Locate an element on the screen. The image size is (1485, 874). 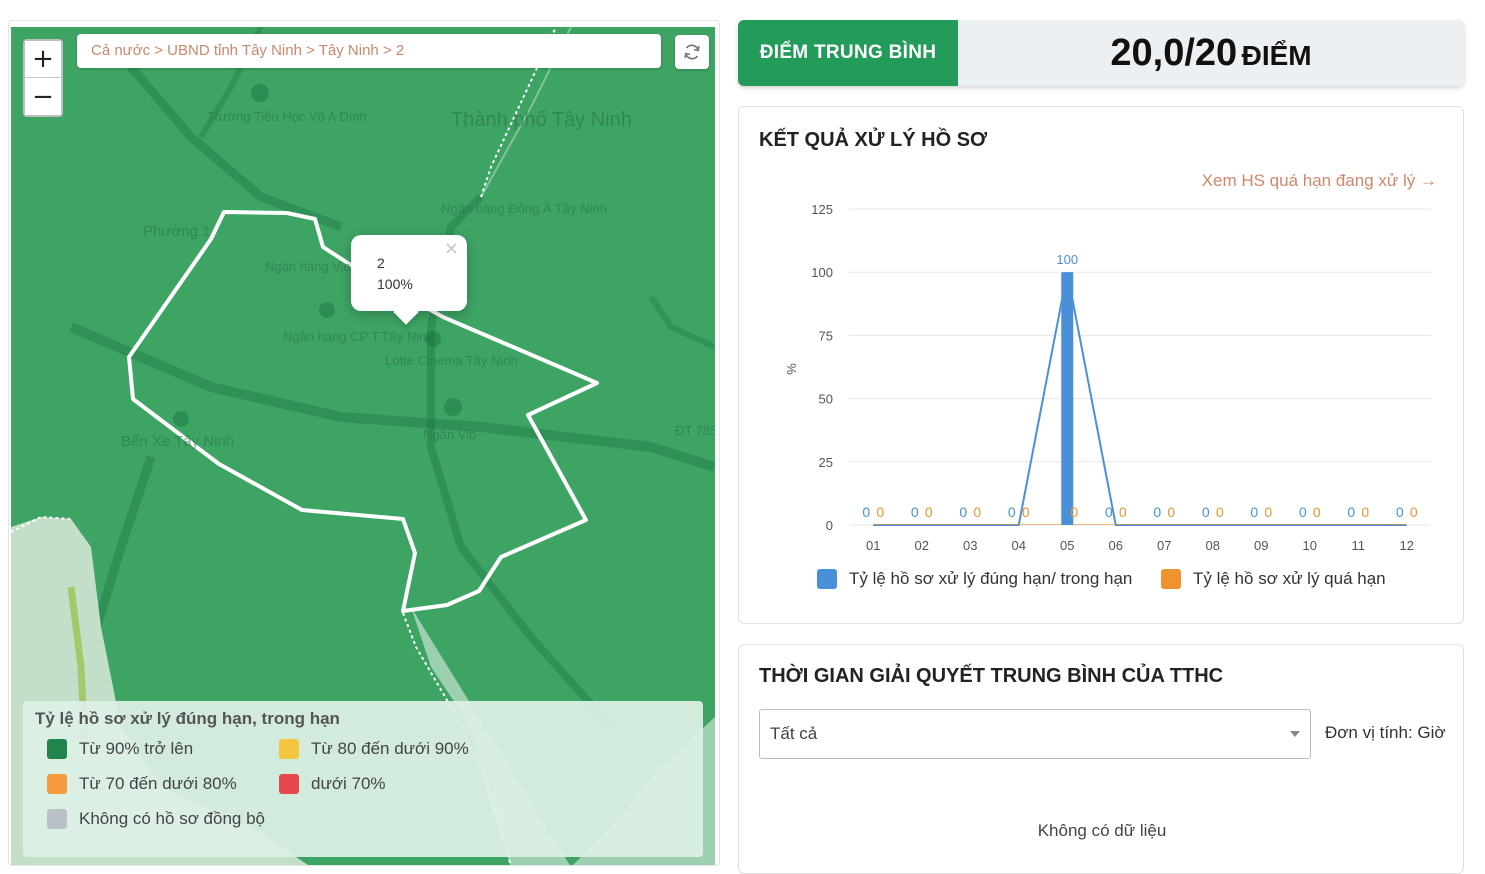
map-label-ngan: Ngân Vib is located at coordinates (450, 434).